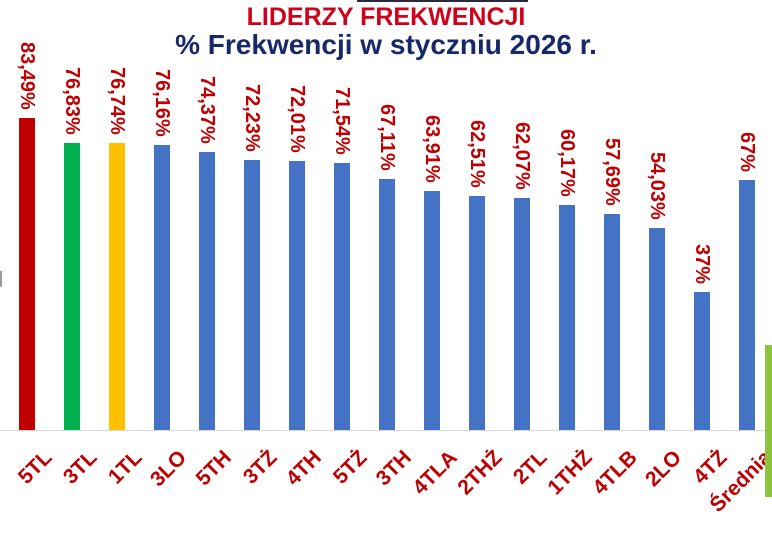 The height and width of the screenshot is (551, 772). I want to click on x-axis-label: 3LO, so click(169, 469).